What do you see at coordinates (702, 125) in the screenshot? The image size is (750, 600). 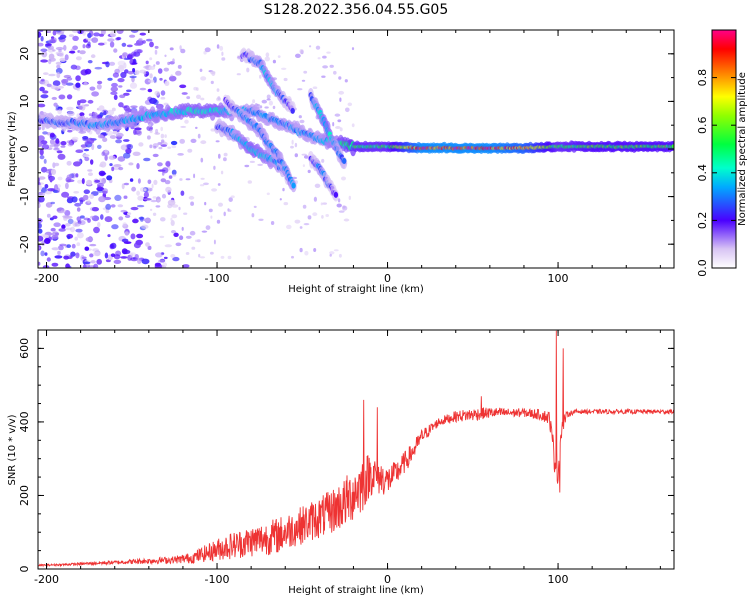 I see `colorbar-tick-label: 0.6` at bounding box center [702, 125].